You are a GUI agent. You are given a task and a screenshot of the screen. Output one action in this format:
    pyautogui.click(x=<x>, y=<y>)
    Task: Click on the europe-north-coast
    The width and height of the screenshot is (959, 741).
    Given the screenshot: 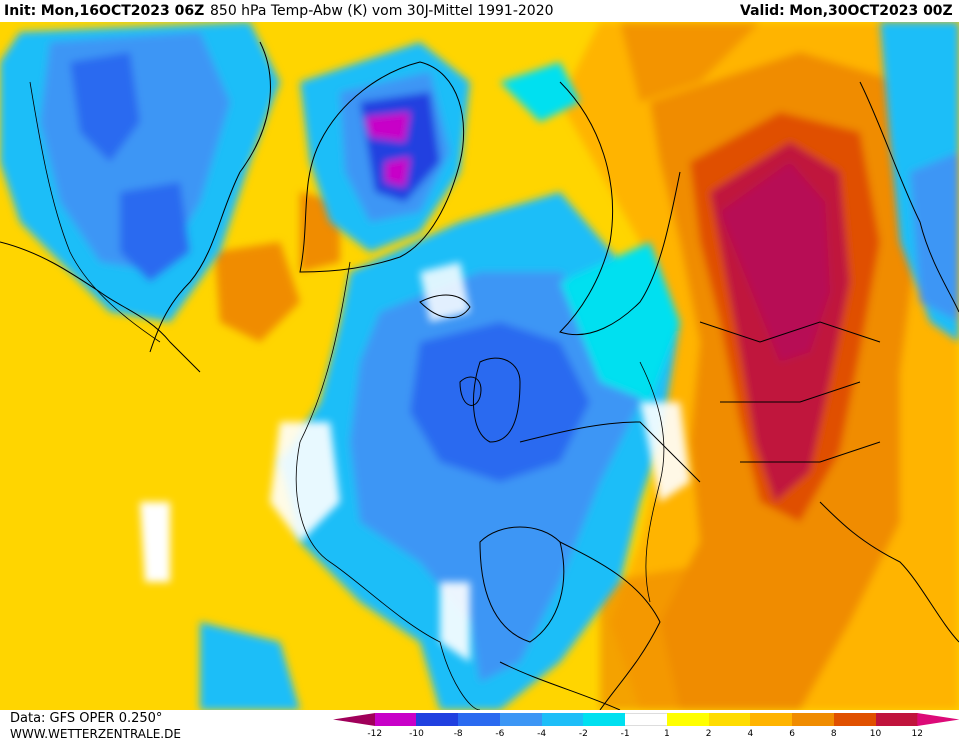 What is the action you would take?
    pyautogui.click(x=610, y=452)
    